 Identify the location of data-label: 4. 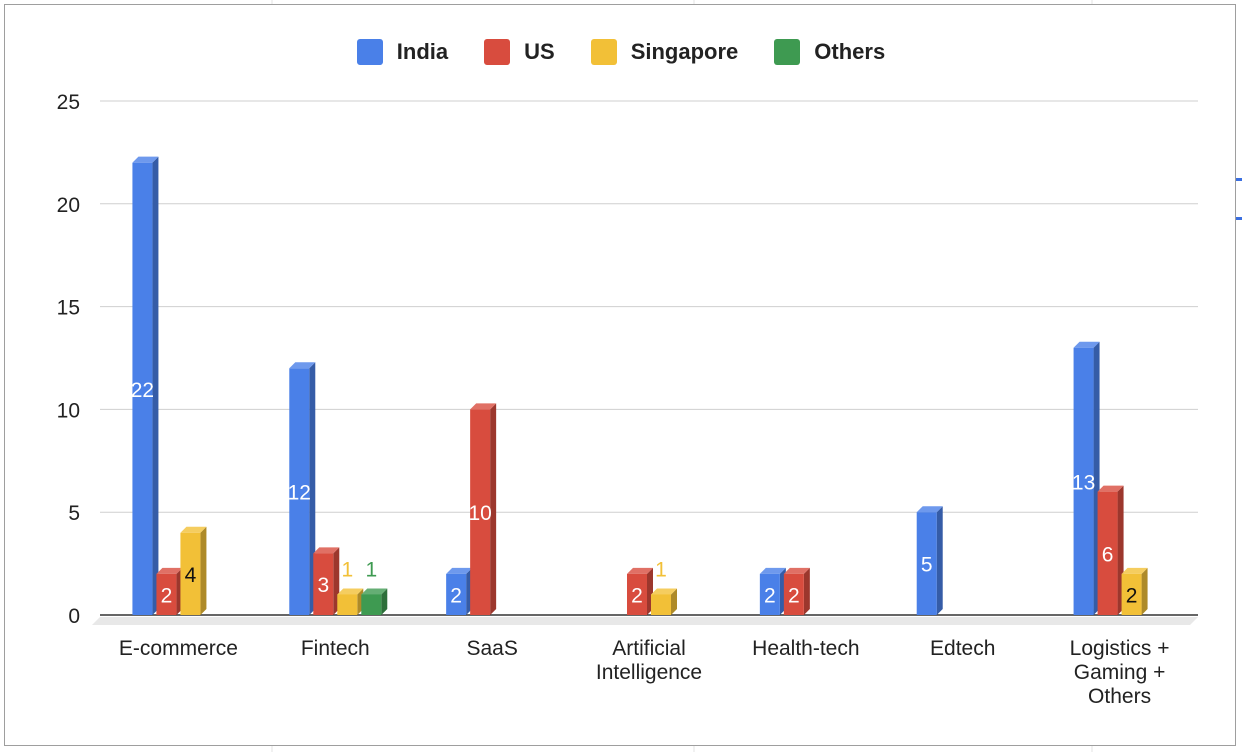
(191, 575).